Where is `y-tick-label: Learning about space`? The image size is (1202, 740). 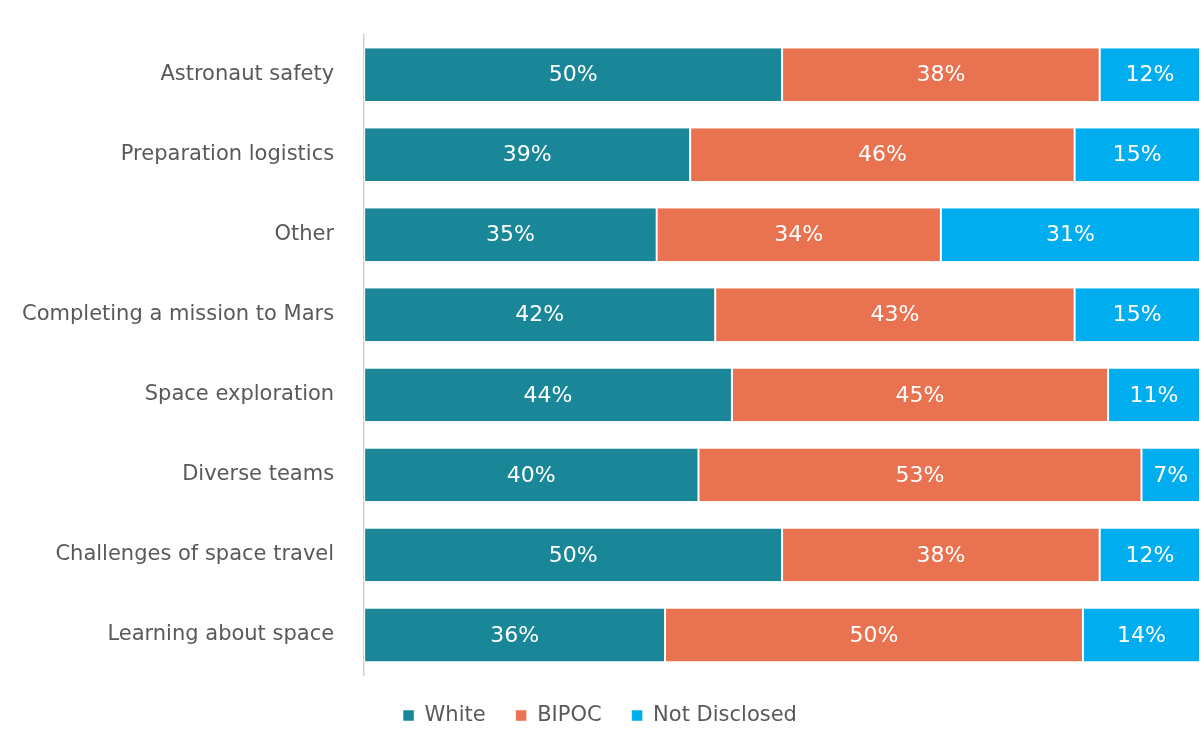 y-tick-label: Learning about space is located at coordinates (221, 633).